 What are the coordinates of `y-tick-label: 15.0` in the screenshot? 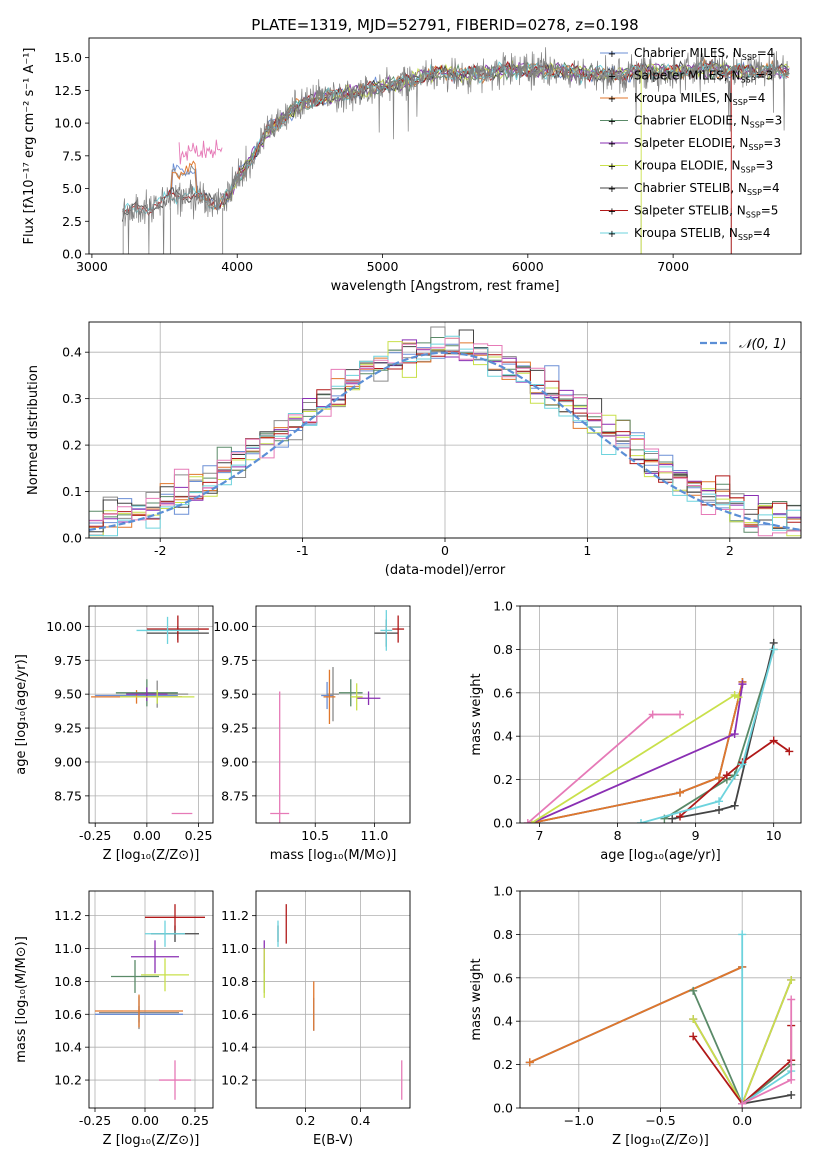 It's located at (68, 57).